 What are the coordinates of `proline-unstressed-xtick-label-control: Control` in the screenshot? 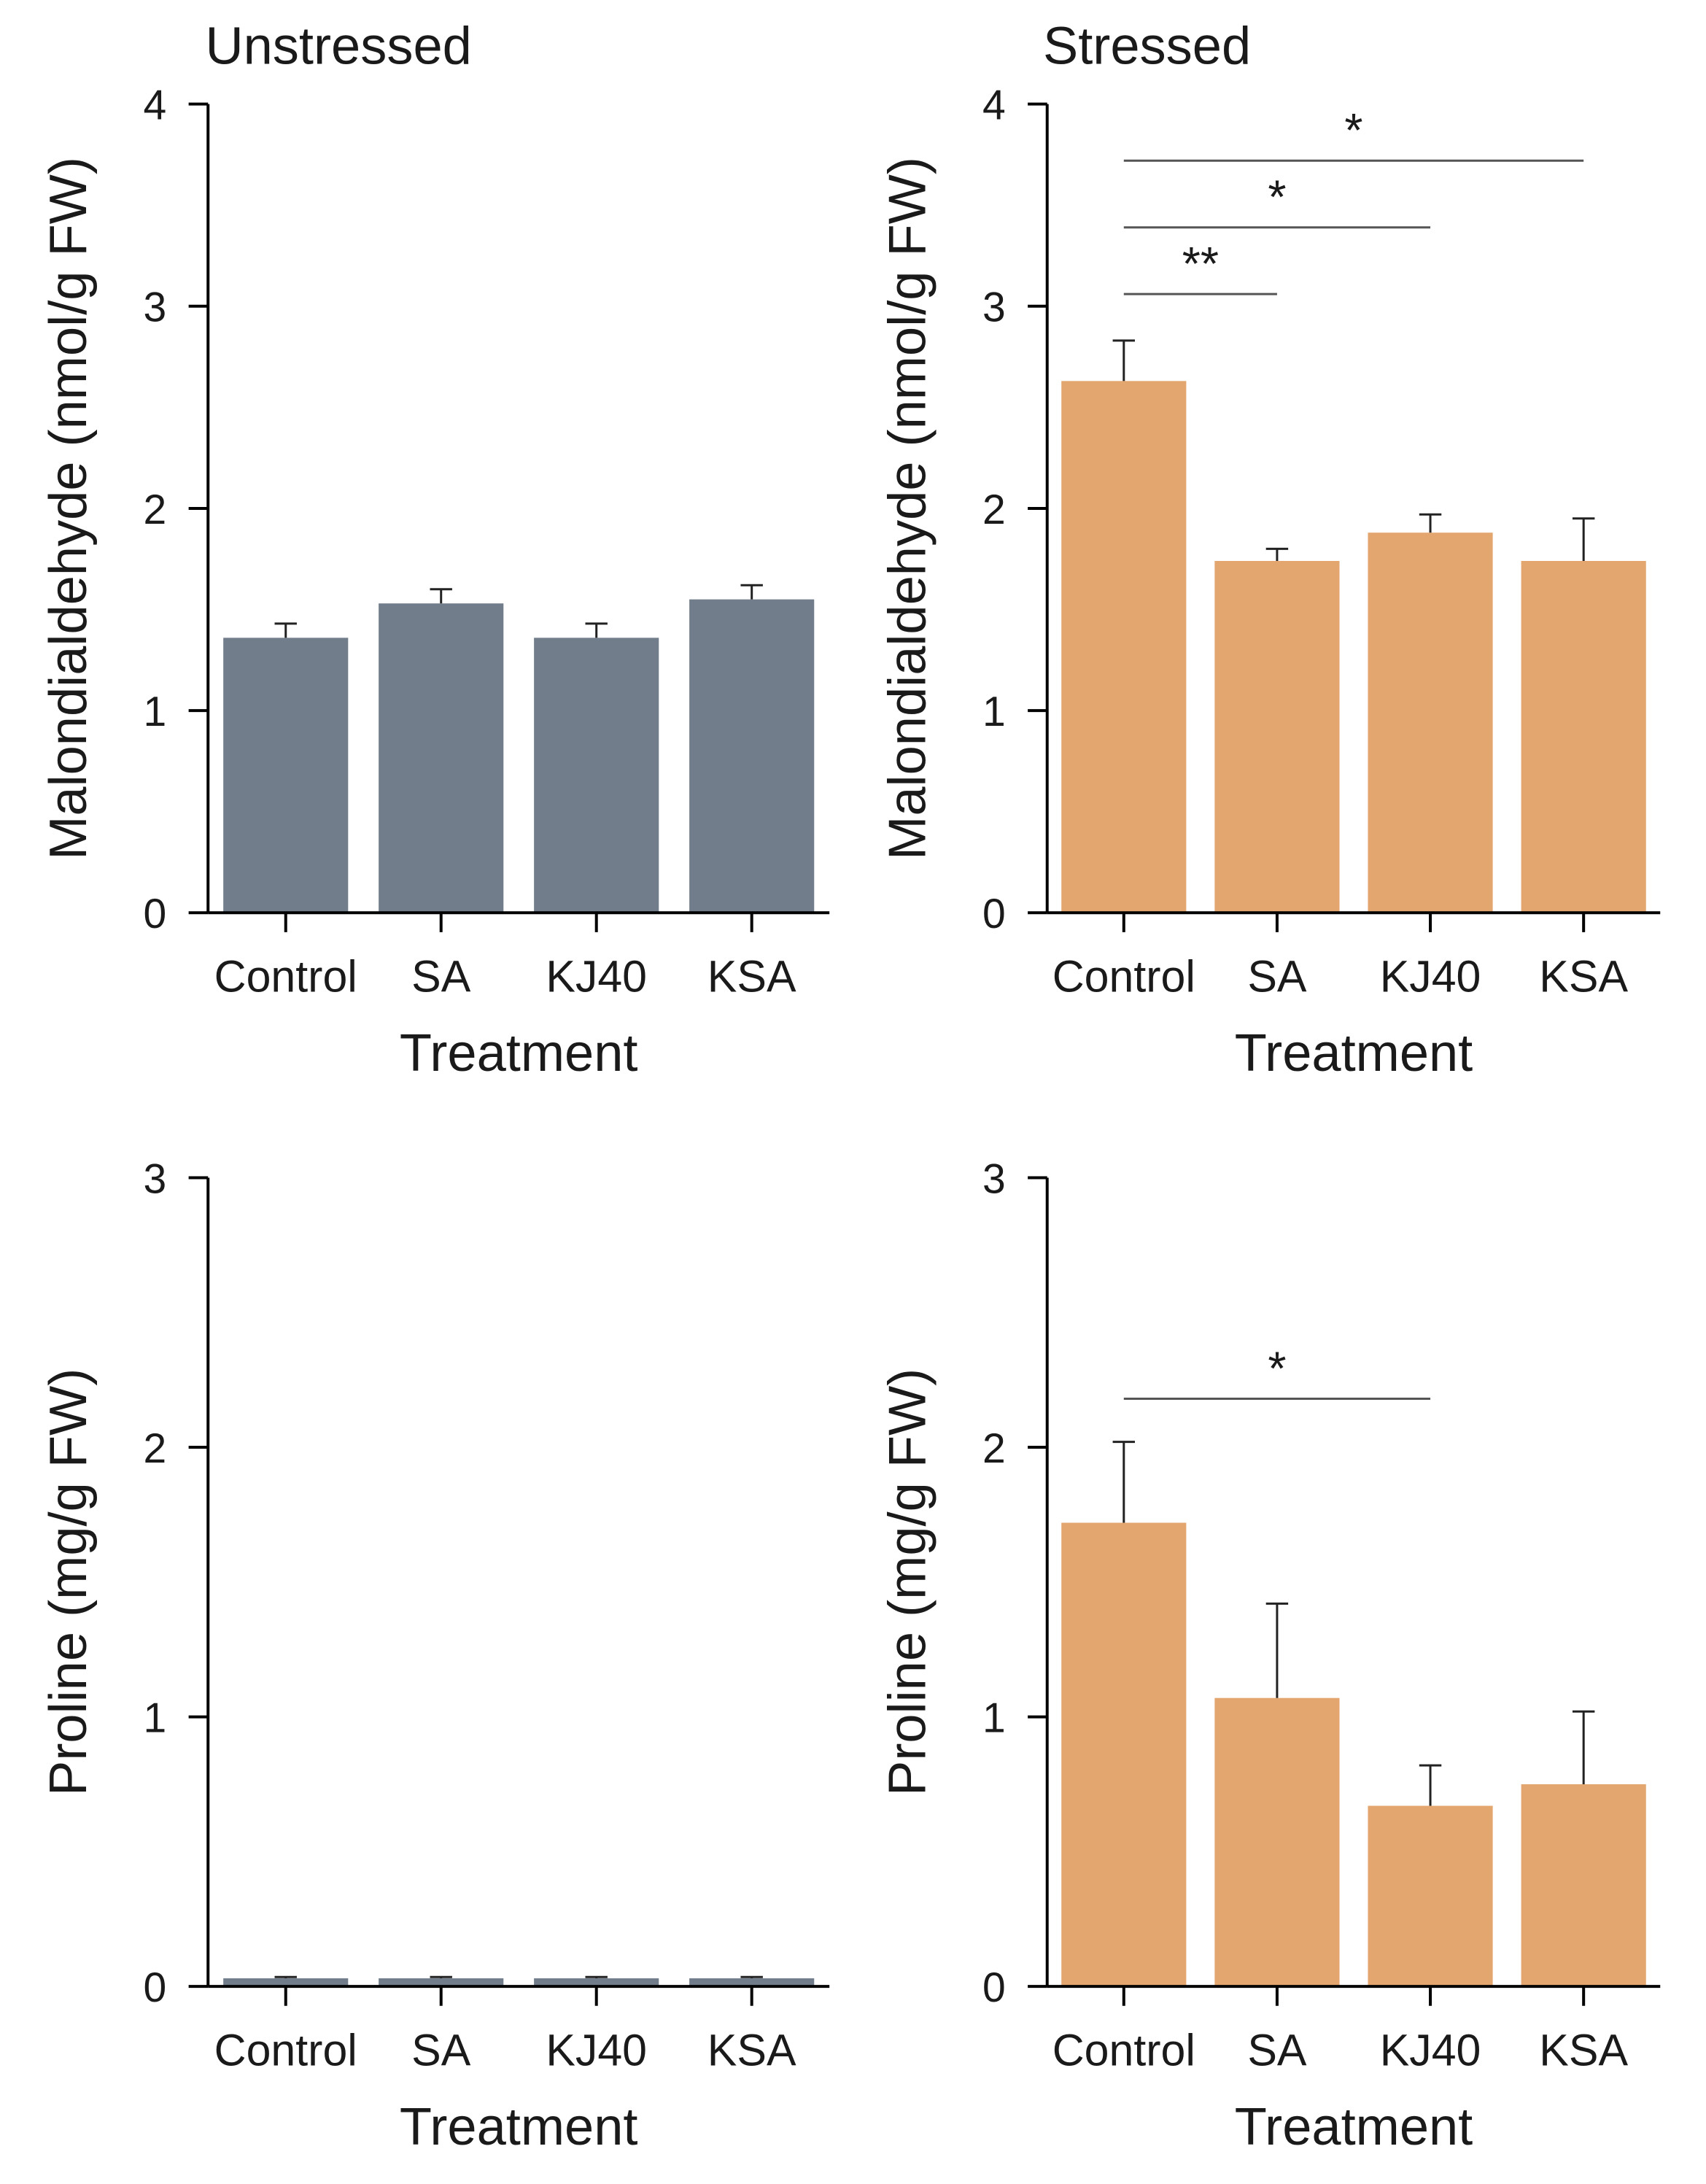 It's located at (285, 2050).